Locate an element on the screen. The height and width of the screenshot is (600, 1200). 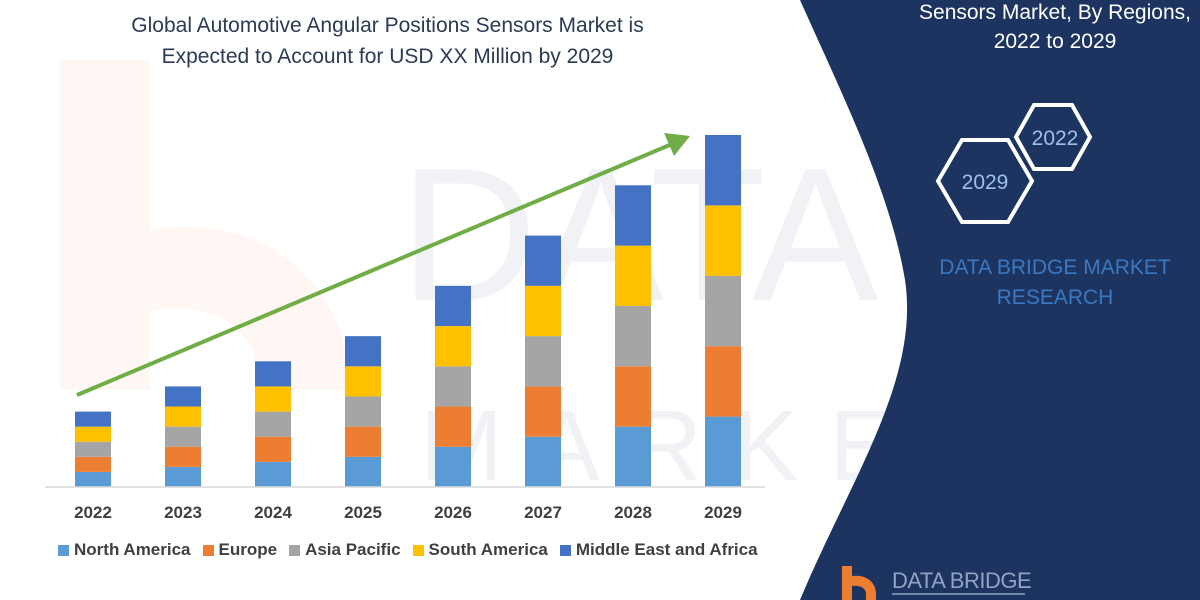
legend-item: North America is located at coordinates (124, 550).